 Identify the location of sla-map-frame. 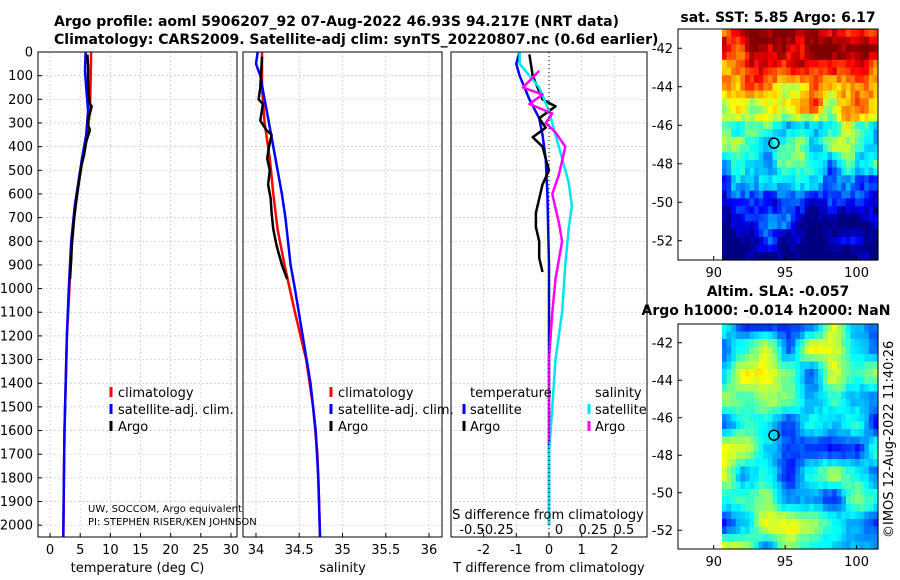
(778, 436).